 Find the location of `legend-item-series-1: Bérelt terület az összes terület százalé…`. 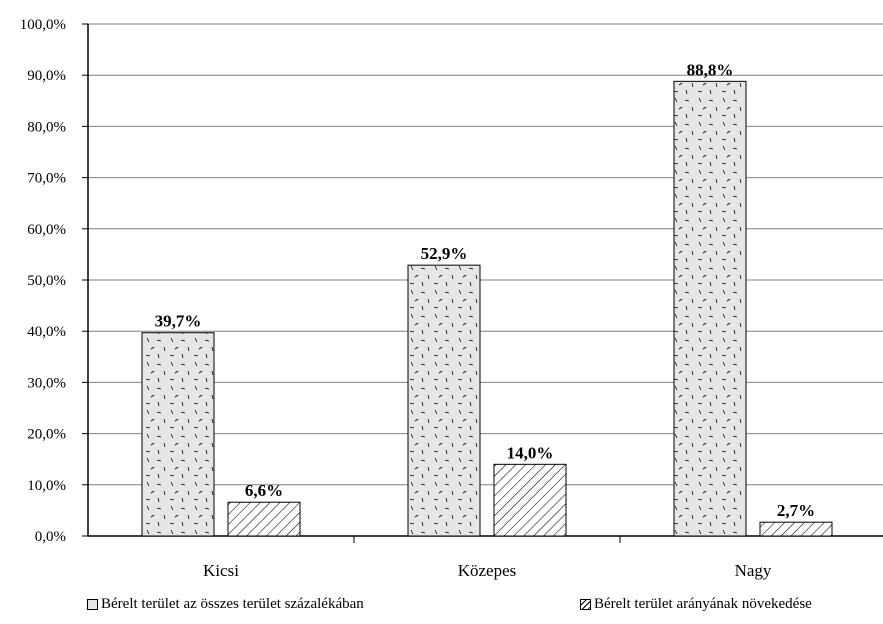

legend-item-series-1: Bérelt terület az összes terület százalé… is located at coordinates (225, 604).